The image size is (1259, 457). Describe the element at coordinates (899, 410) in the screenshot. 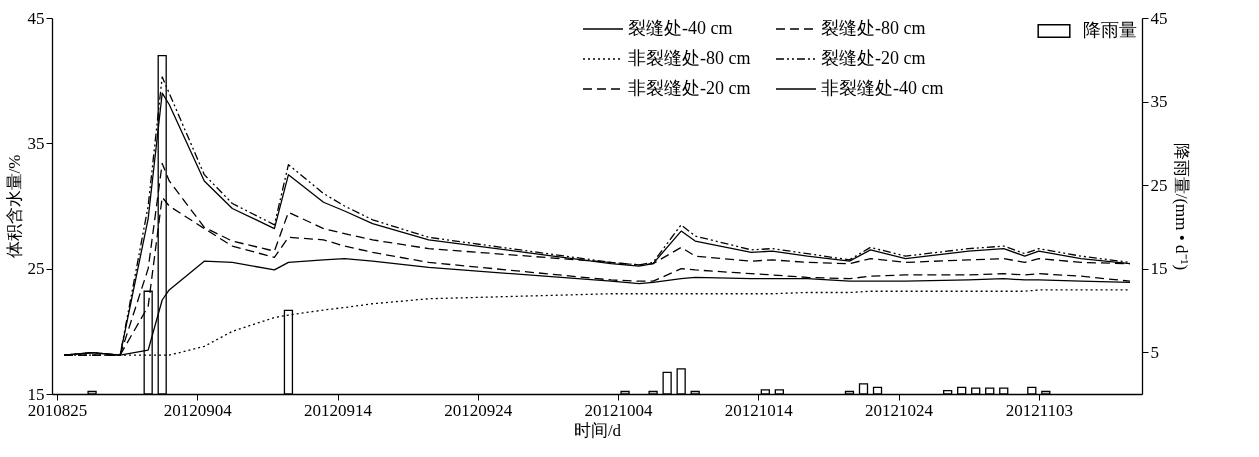

I see `x-tick-label: 20121024` at that location.